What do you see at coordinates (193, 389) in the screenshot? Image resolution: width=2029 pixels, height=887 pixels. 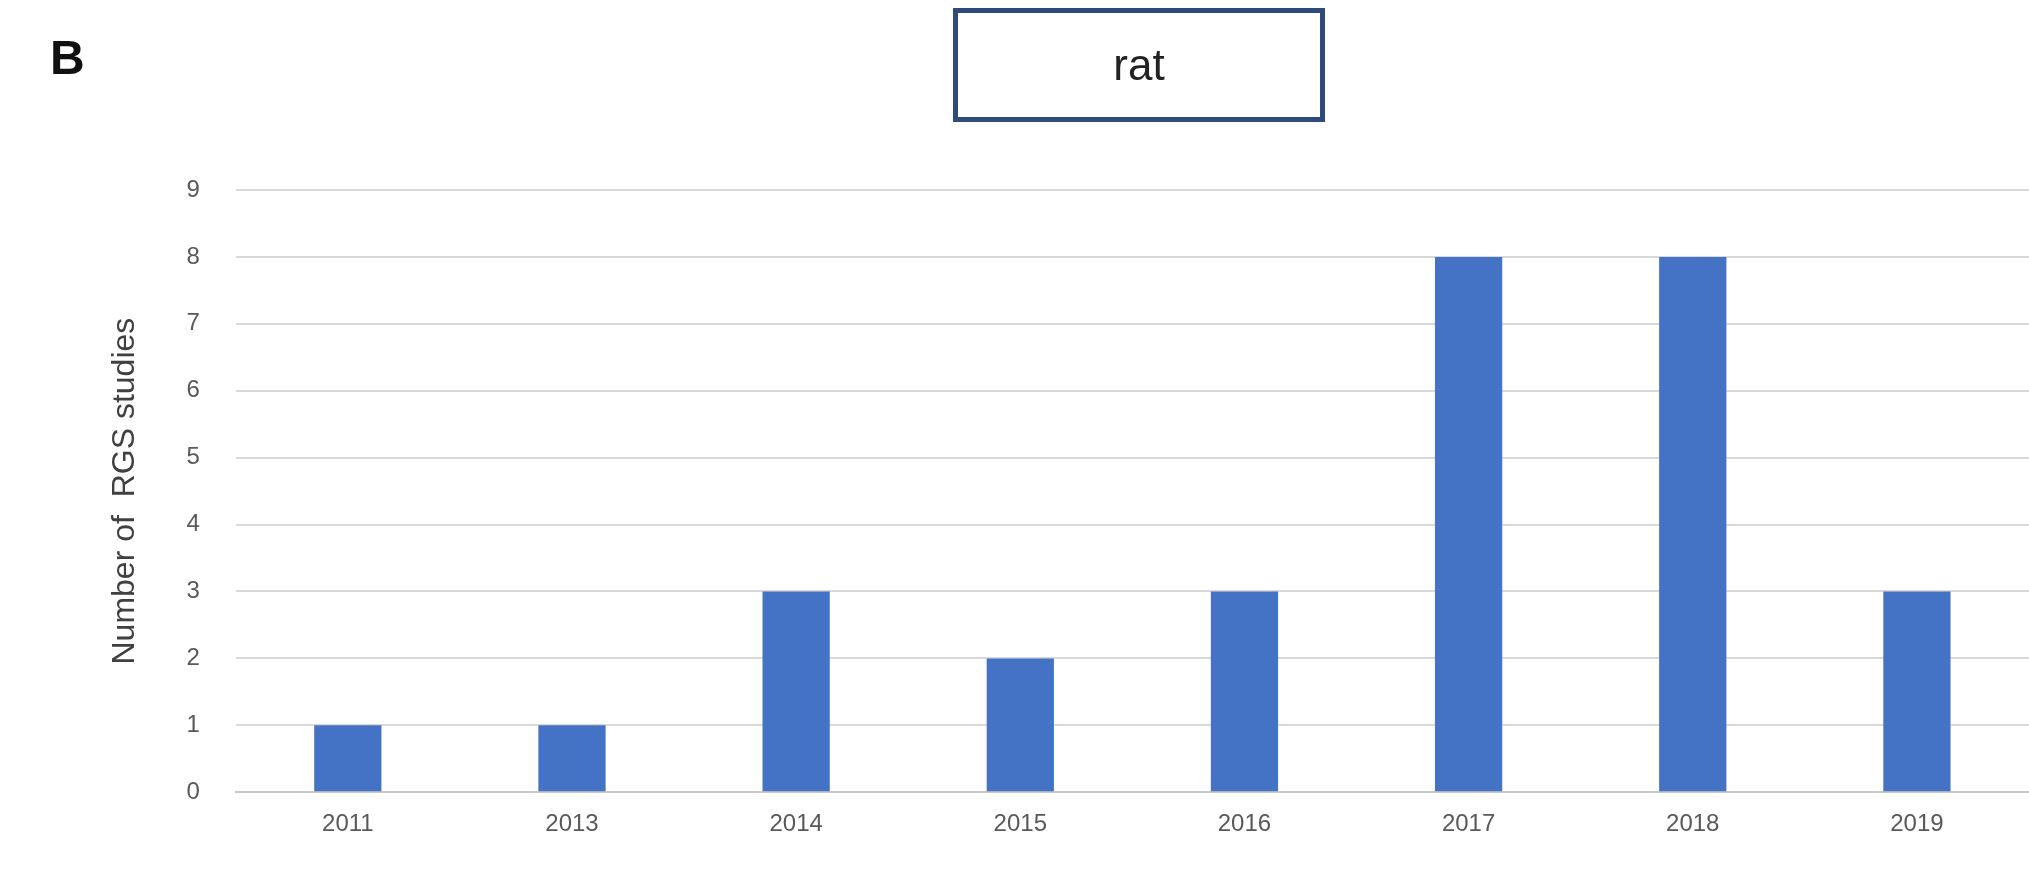 I see `y-tick-label: 6` at bounding box center [193, 389].